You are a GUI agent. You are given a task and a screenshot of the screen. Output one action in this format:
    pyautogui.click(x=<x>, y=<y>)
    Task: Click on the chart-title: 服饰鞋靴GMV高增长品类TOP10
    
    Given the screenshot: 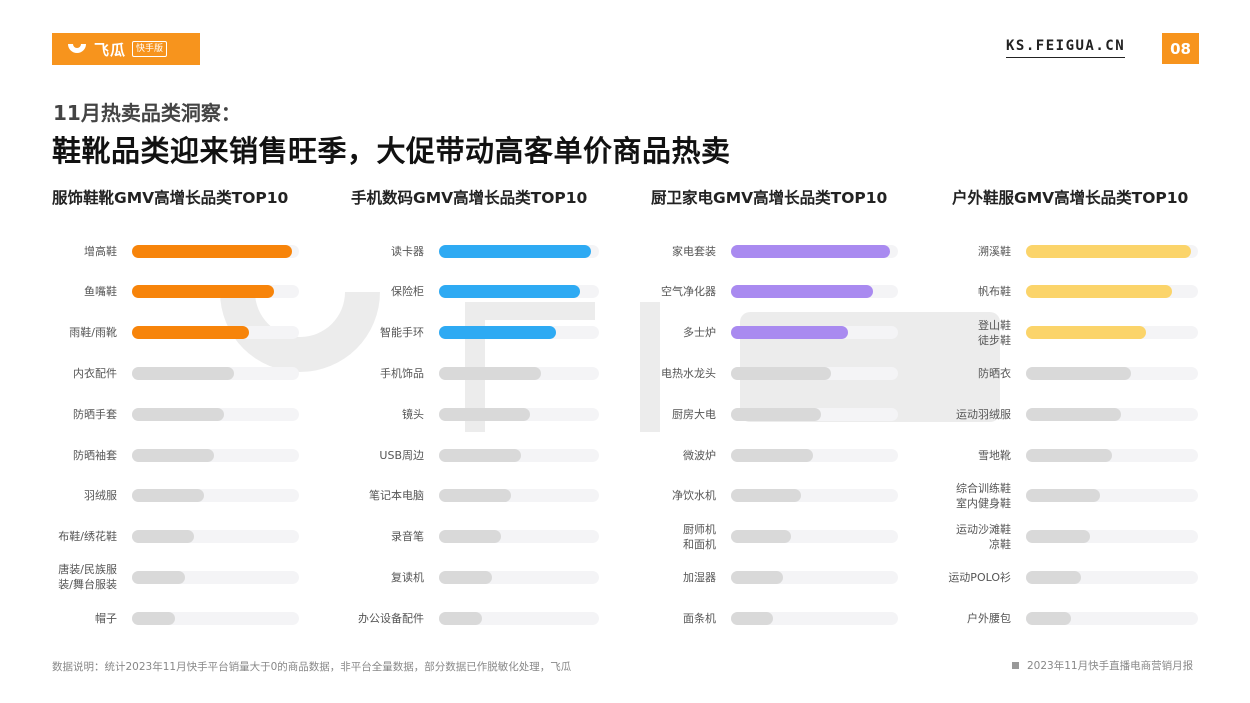 What is the action you would take?
    pyautogui.click(x=170, y=198)
    